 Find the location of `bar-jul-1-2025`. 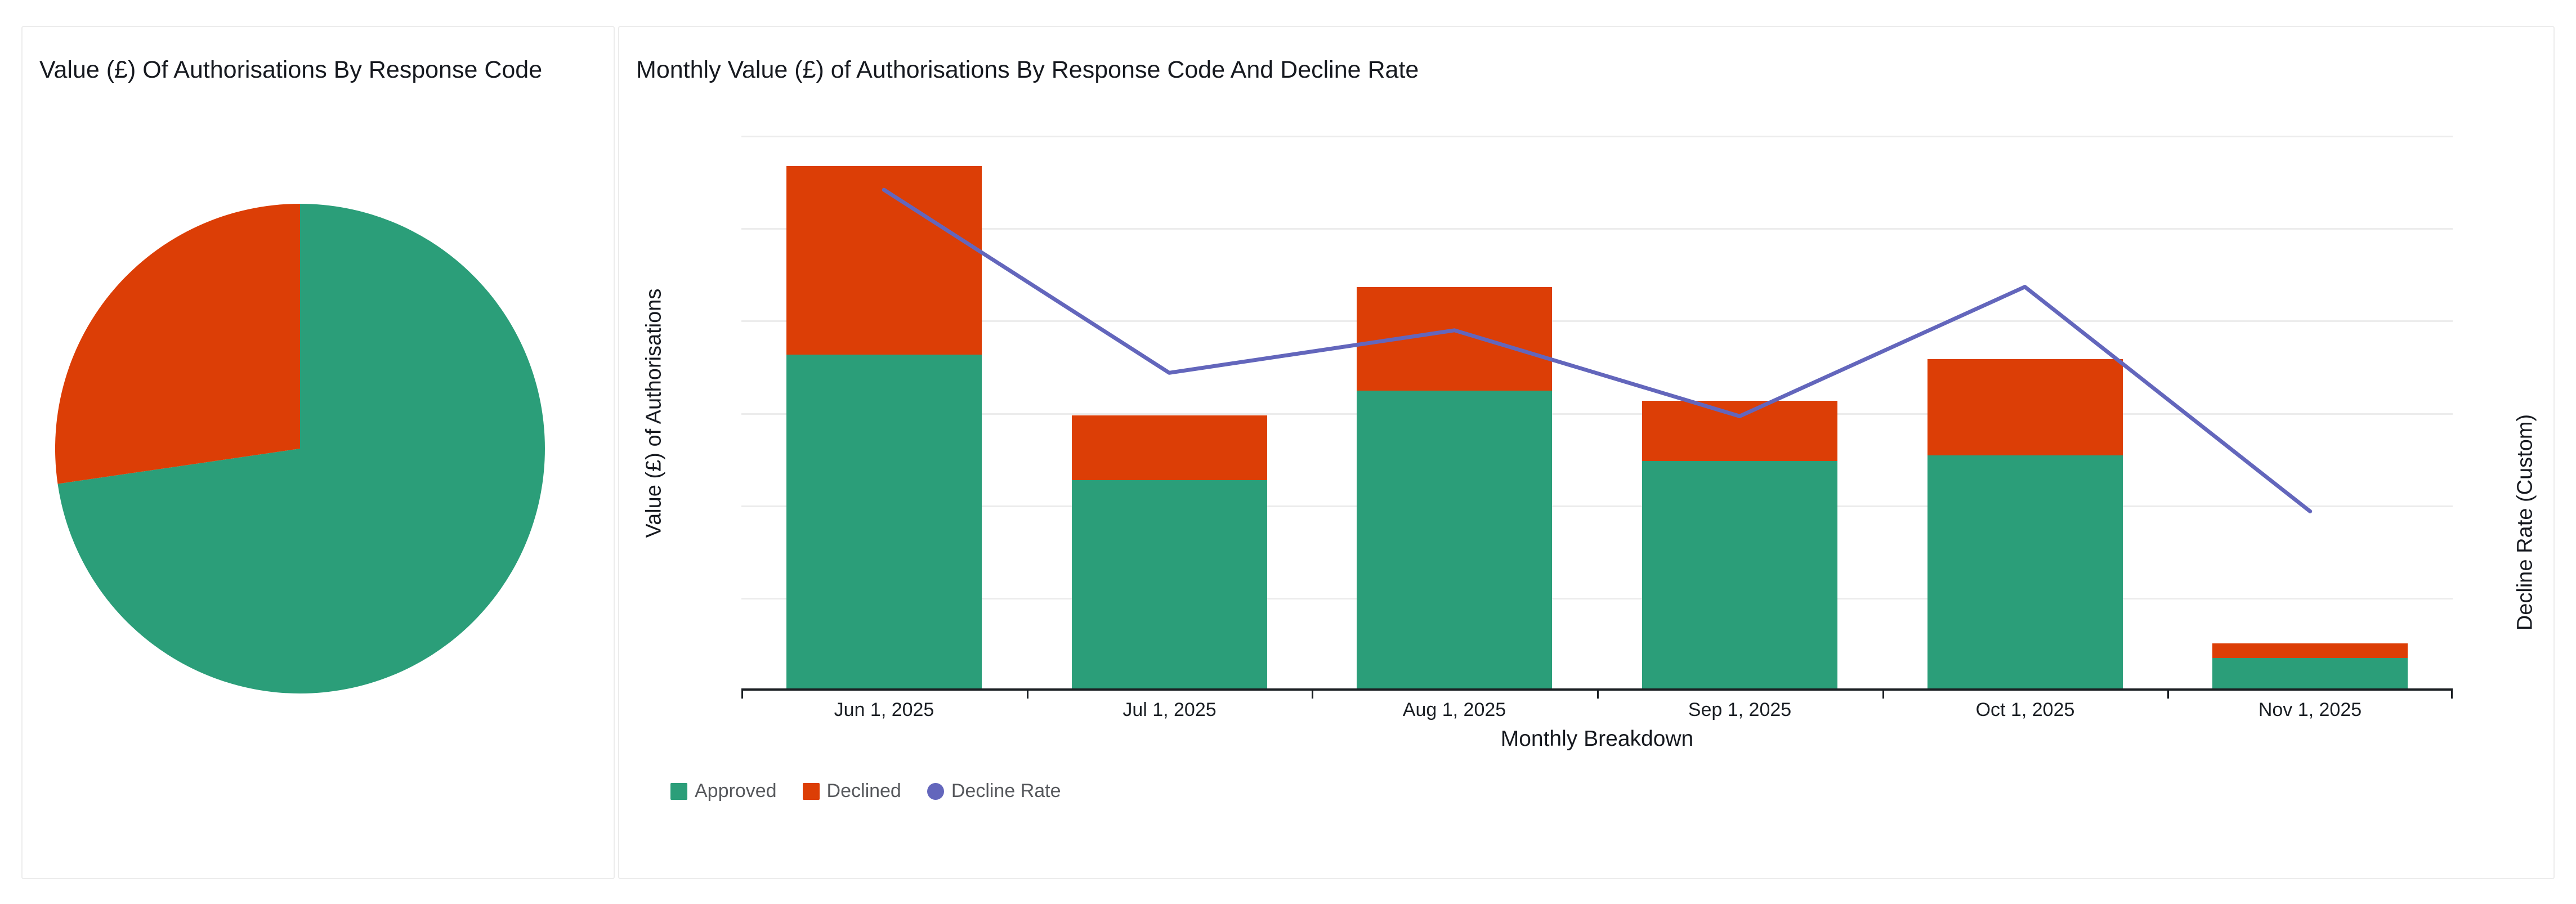

bar-jul-1-2025 is located at coordinates (1169, 553).